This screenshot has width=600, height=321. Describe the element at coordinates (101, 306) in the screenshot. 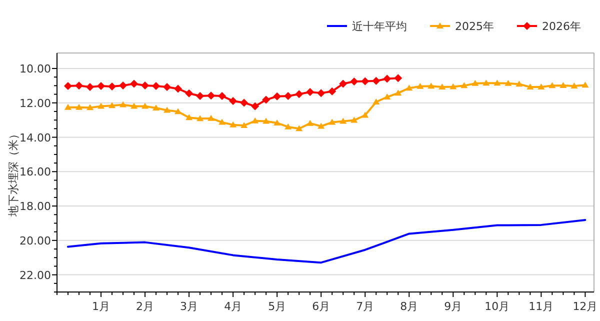

I see `x-tick-label: 1月` at that location.